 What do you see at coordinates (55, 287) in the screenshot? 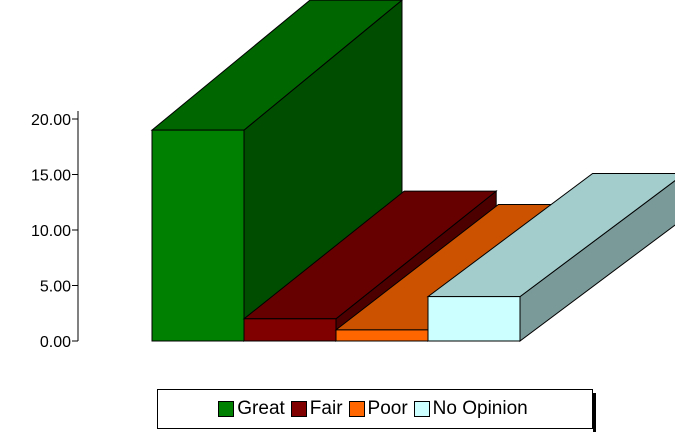
I see `y-tick-label: 5.00` at bounding box center [55, 287].